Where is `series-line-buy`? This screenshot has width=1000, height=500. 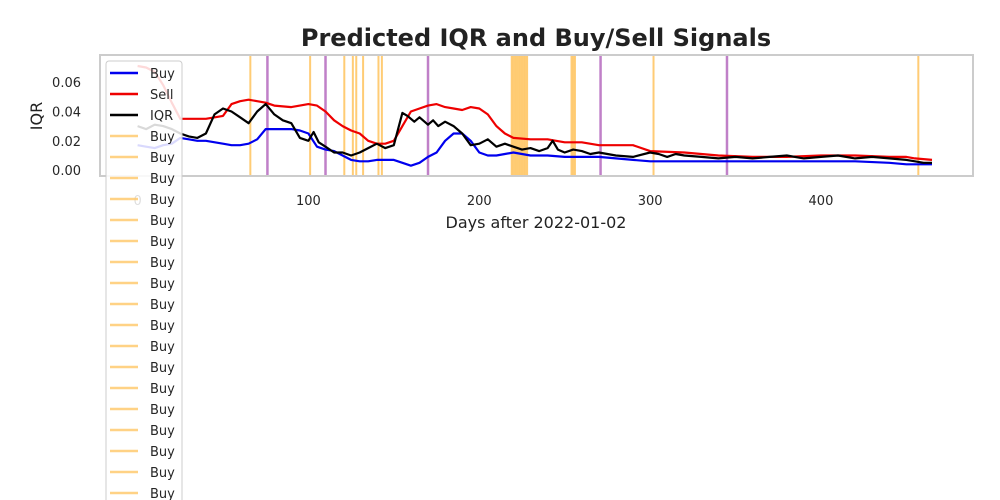 series-line-buy is located at coordinates (534, 147).